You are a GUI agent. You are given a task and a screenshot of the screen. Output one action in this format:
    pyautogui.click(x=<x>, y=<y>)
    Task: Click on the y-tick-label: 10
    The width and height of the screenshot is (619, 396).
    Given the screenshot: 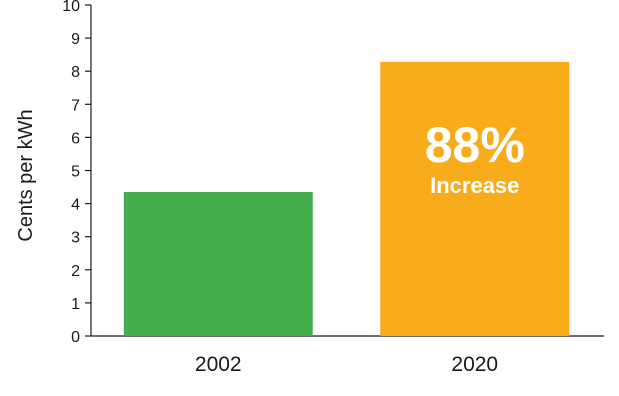 What is the action you would take?
    pyautogui.click(x=71, y=7)
    